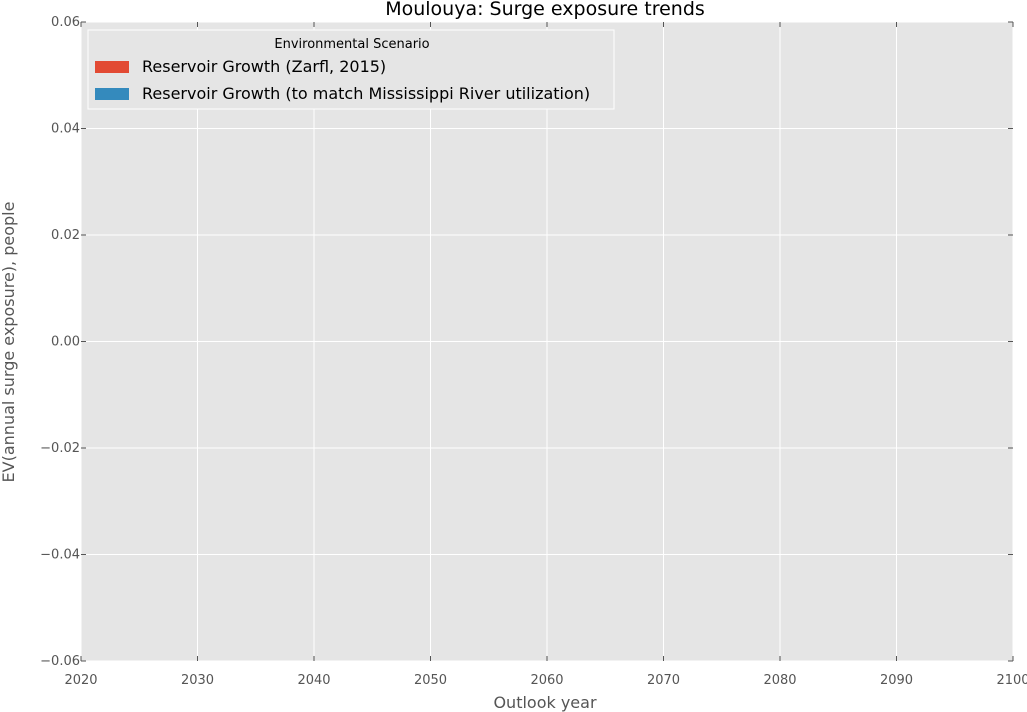 This screenshot has width=1027, height=712. I want to click on legend-swatch-mississippi, so click(112, 94).